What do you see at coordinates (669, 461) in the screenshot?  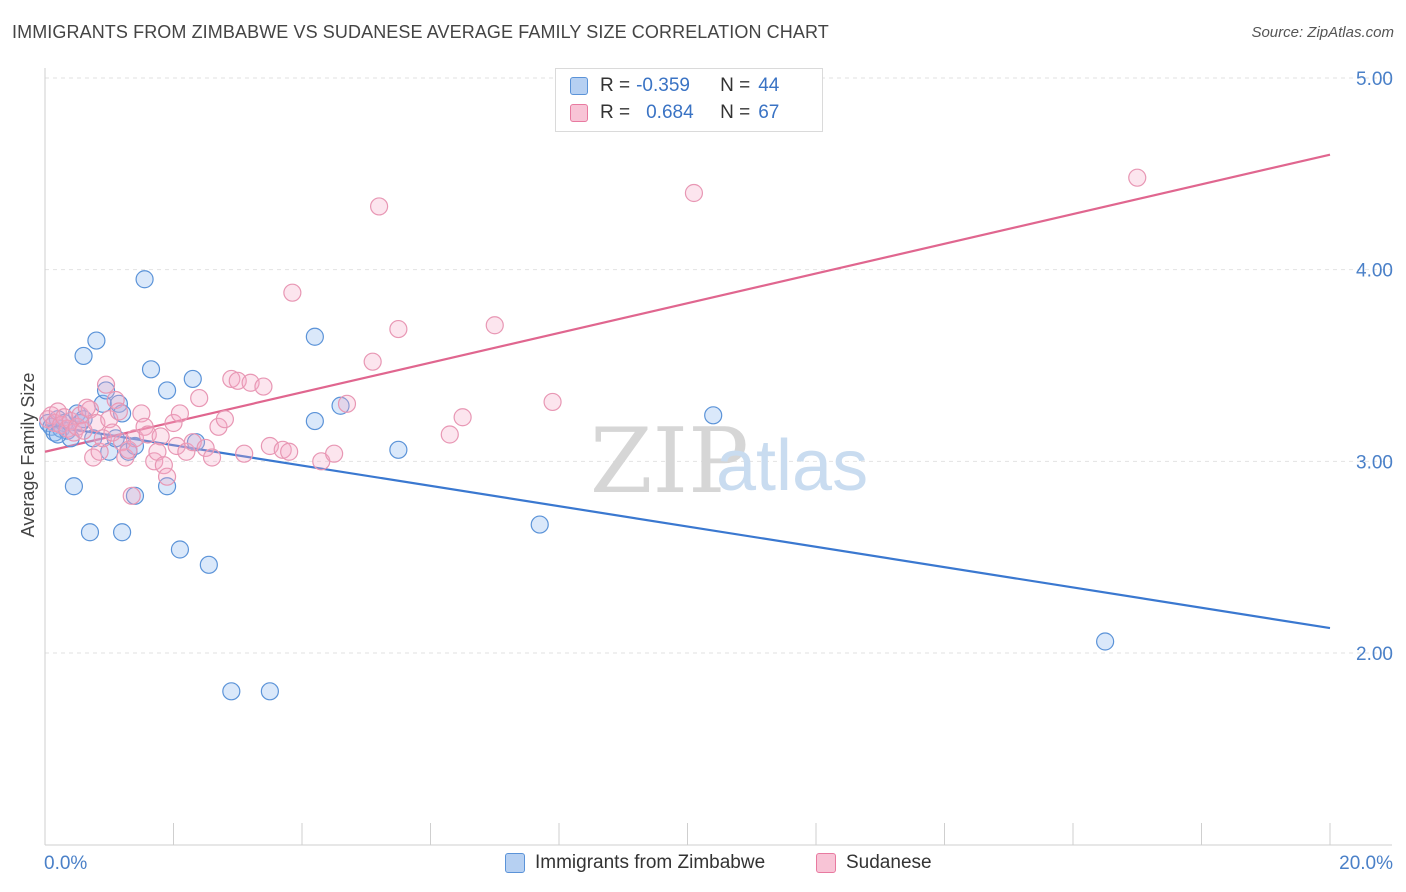 I see `watermark-zip: ZIP` at bounding box center [669, 461].